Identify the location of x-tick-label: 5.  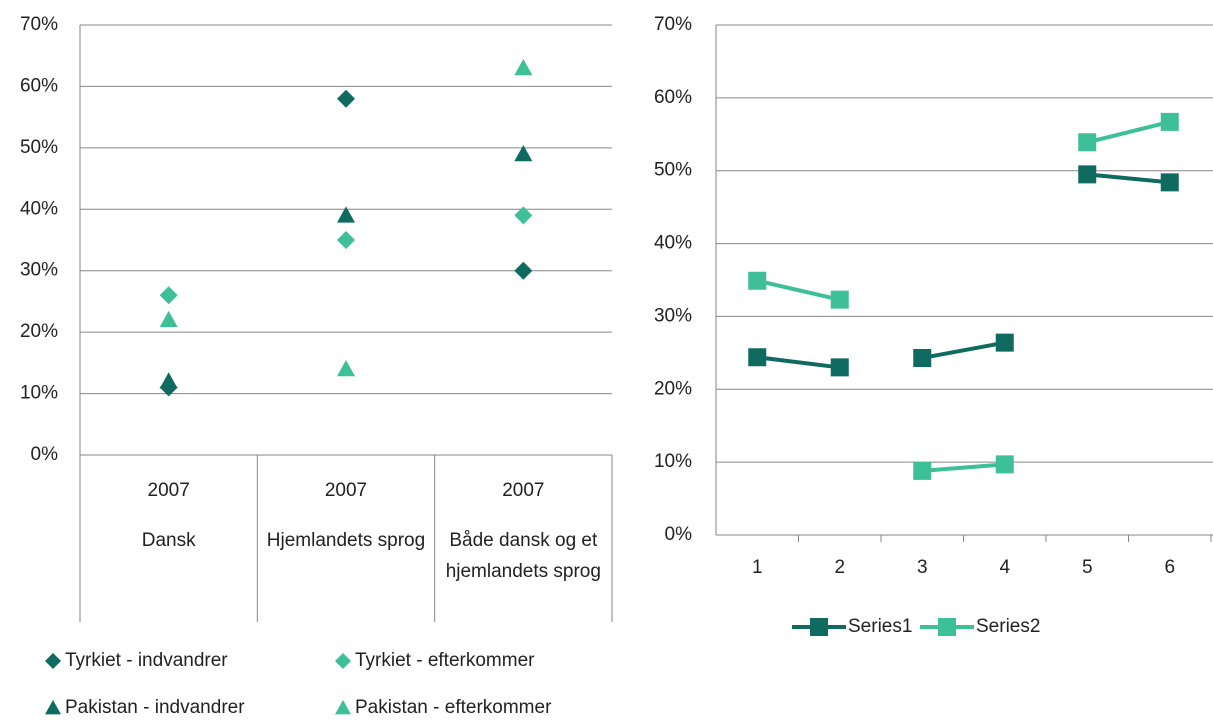
(1087, 567).